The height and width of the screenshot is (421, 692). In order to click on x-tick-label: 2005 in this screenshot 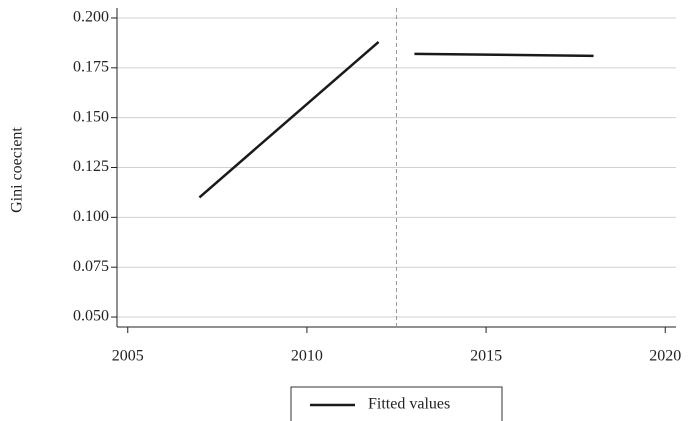, I will do `click(128, 356)`.